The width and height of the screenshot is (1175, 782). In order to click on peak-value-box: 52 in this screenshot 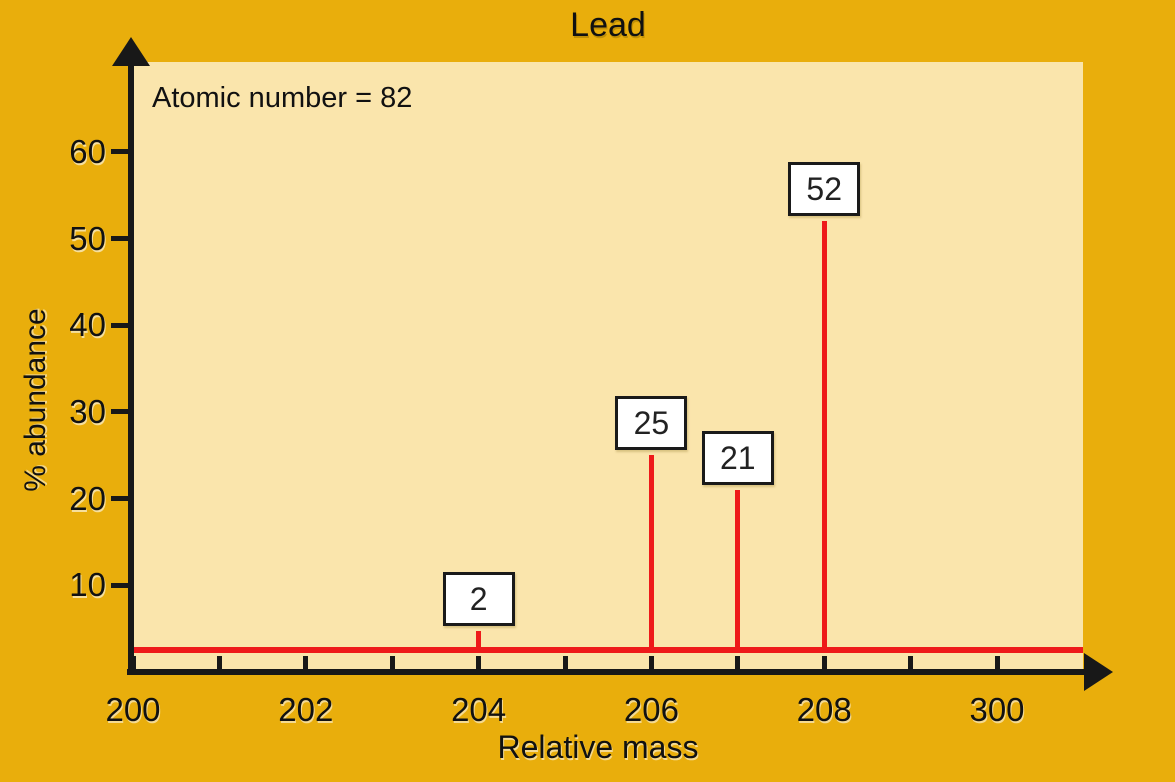, I will do `click(824, 189)`.